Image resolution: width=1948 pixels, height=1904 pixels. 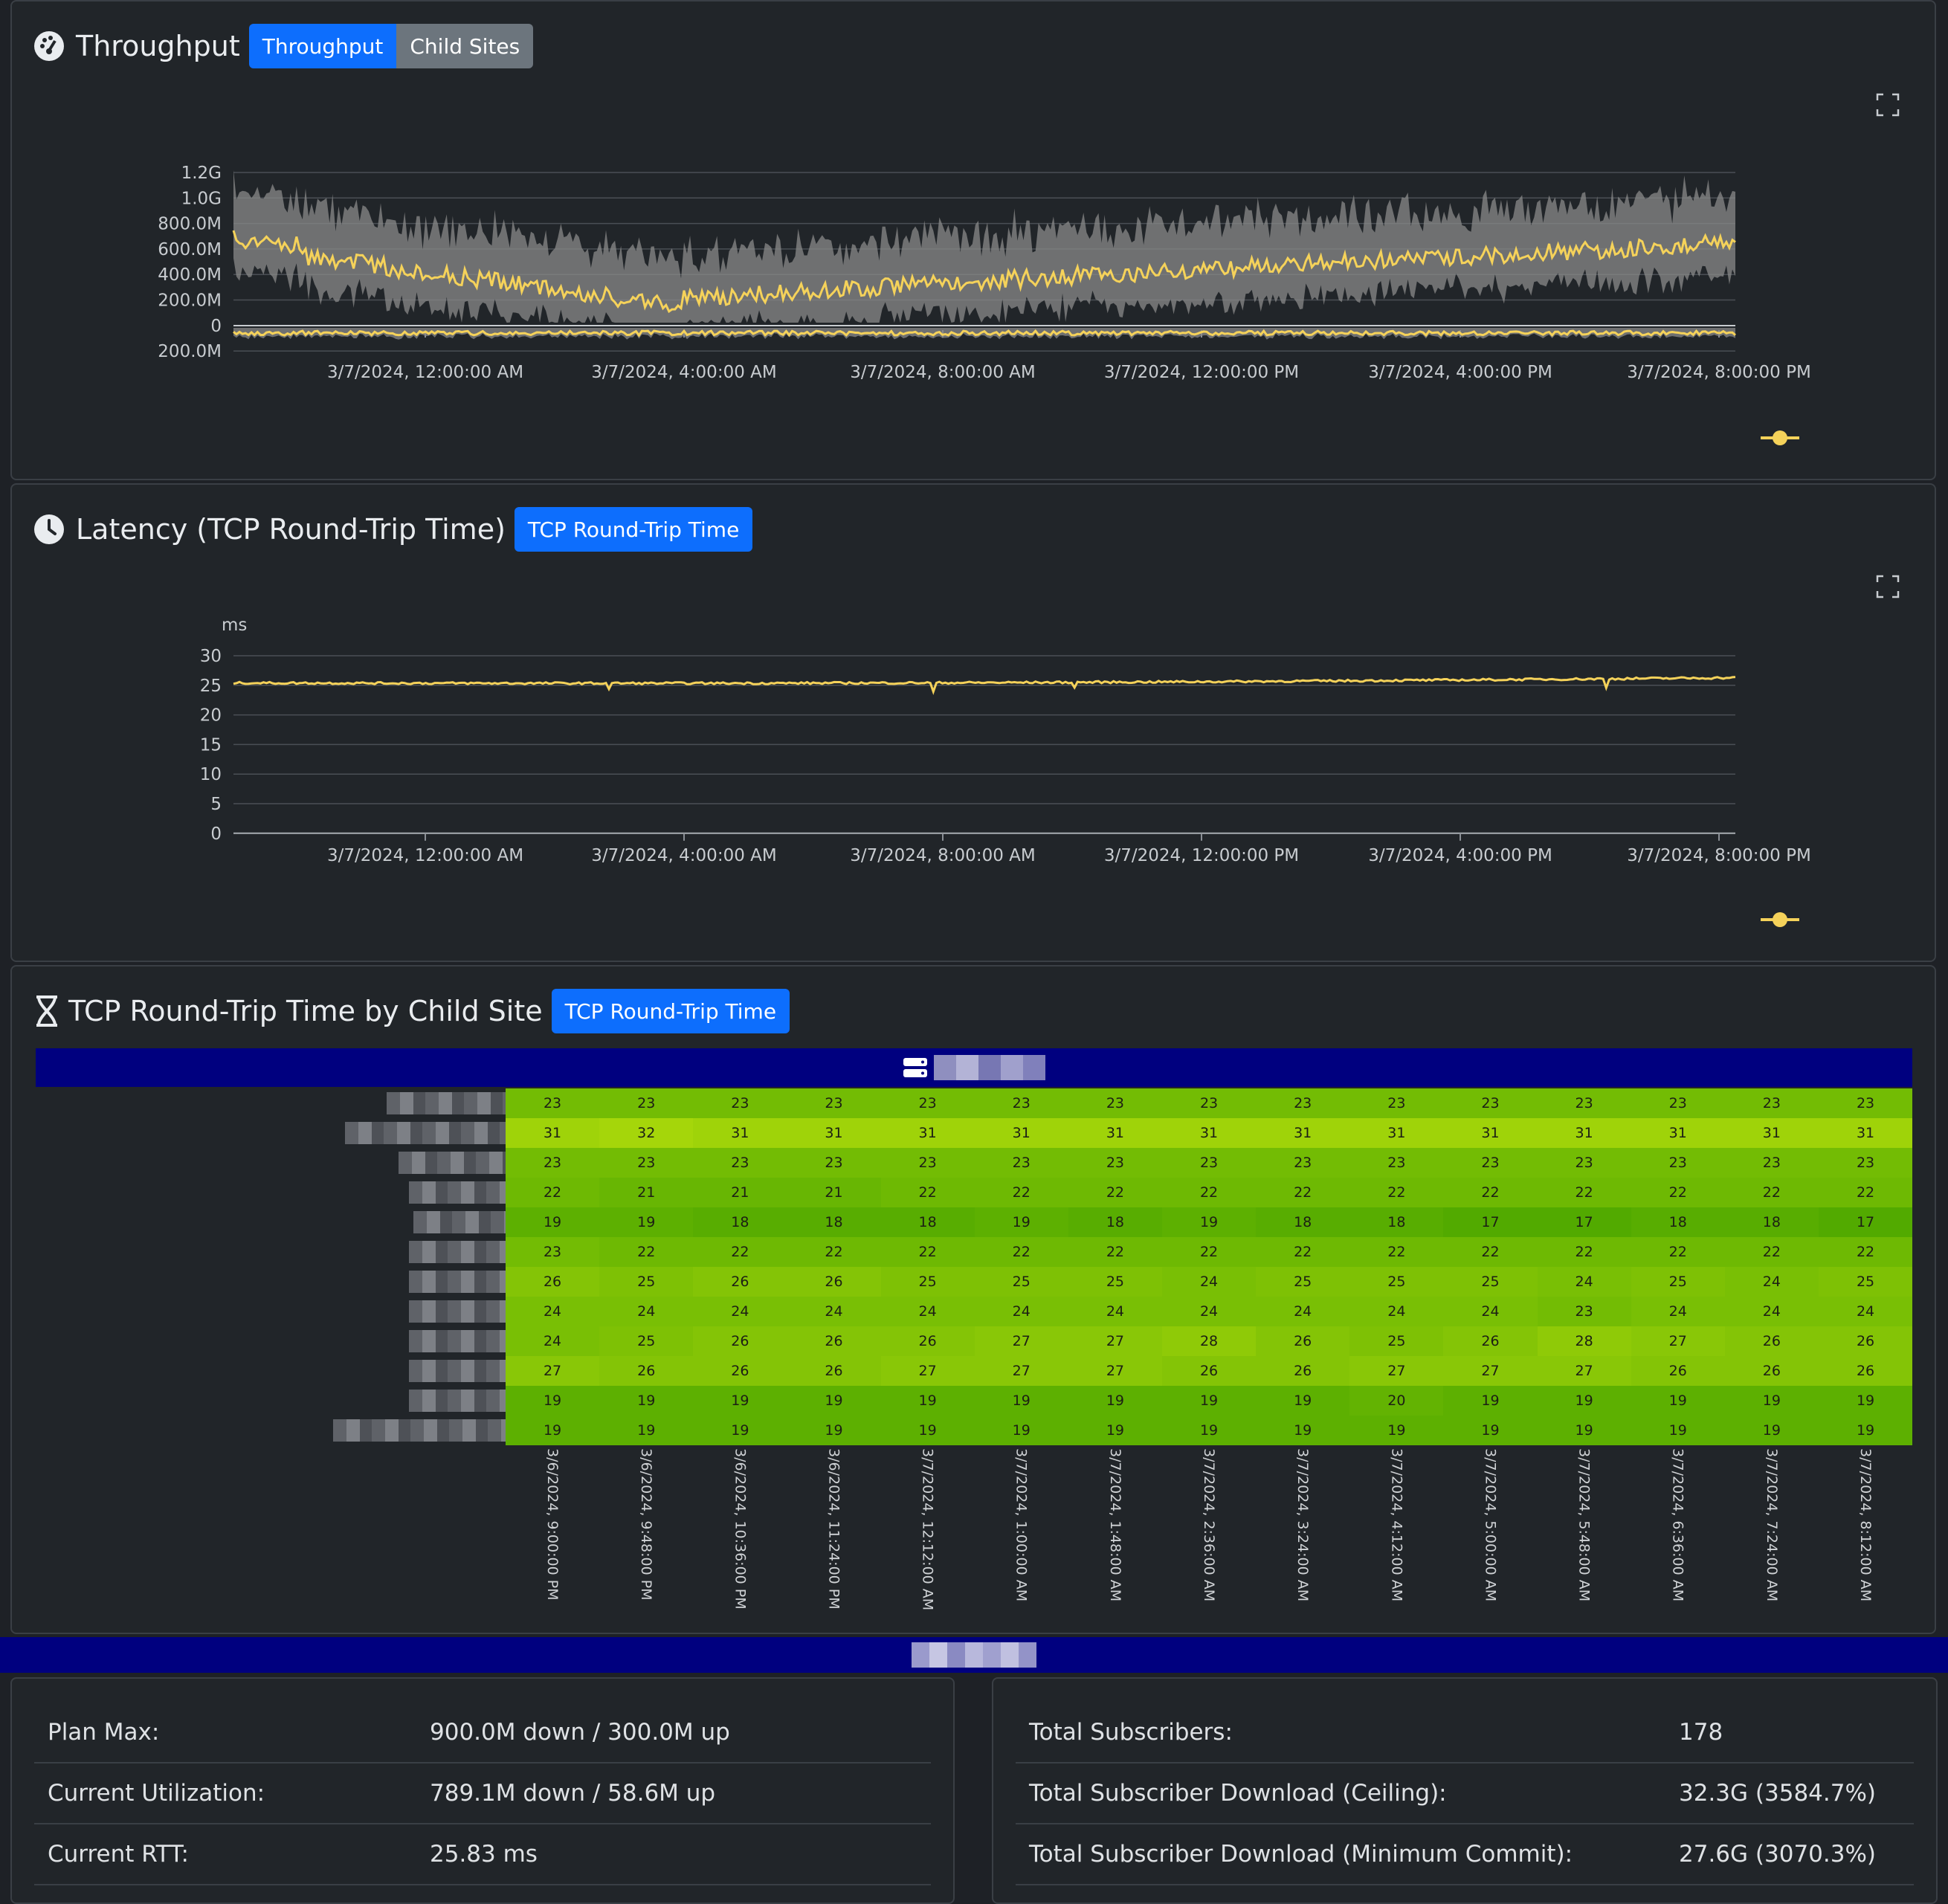 What do you see at coordinates (1396, 1401) in the screenshot?
I see `heatmap-cell: 20` at bounding box center [1396, 1401].